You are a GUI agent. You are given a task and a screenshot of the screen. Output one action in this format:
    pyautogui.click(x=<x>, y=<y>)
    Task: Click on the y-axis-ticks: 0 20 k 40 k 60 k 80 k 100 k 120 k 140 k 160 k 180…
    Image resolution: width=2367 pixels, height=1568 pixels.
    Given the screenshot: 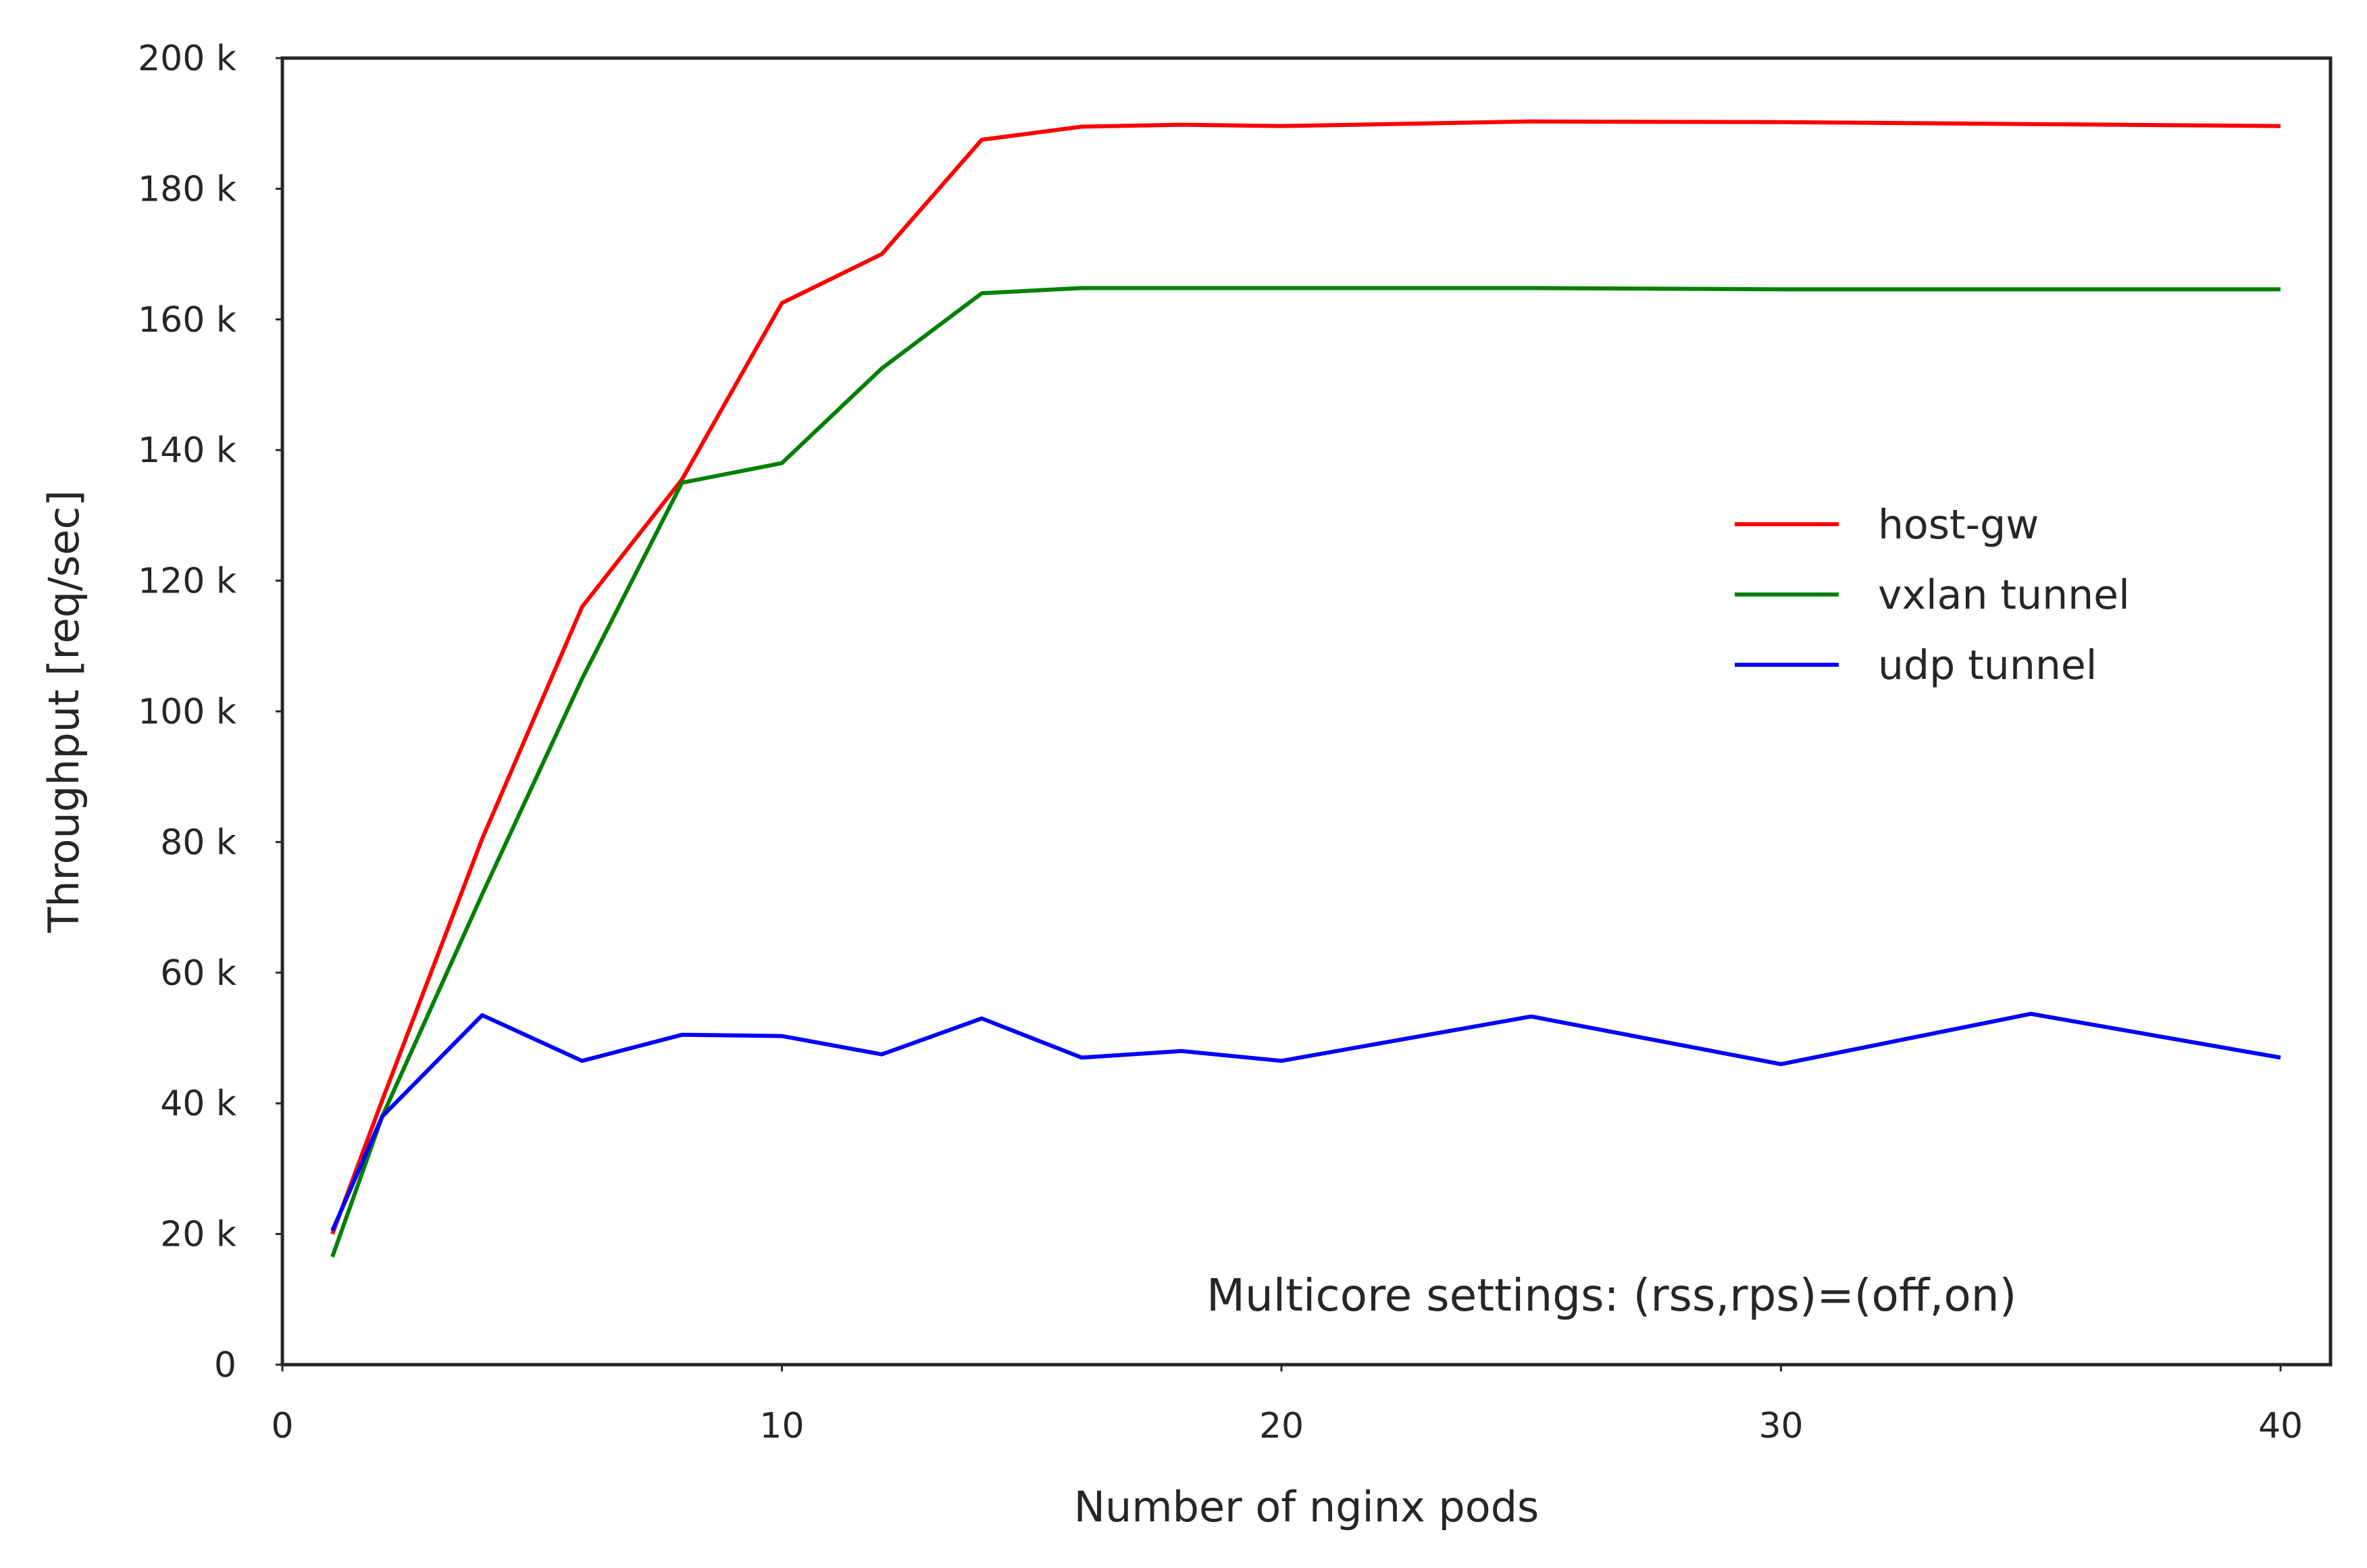 What is the action you would take?
    pyautogui.click(x=210, y=712)
    